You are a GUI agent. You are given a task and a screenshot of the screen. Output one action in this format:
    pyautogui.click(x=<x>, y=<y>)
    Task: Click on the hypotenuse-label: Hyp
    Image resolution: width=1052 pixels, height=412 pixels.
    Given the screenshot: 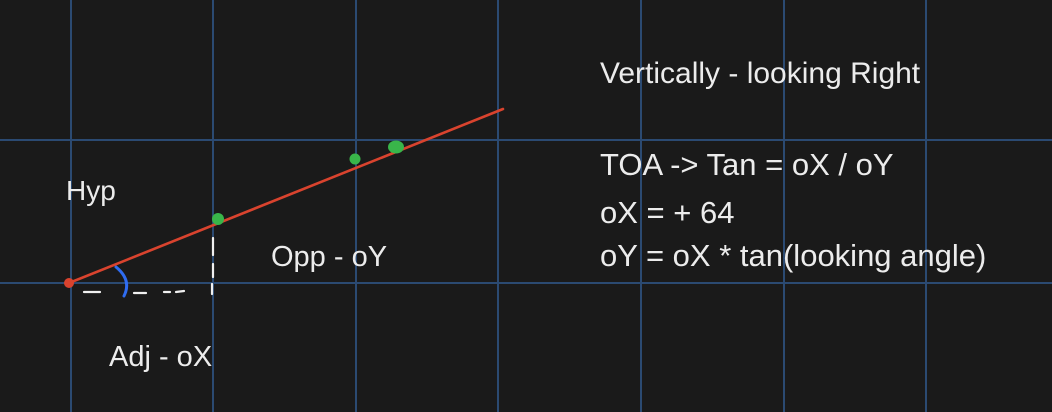 What is the action you would take?
    pyautogui.click(x=91, y=190)
    